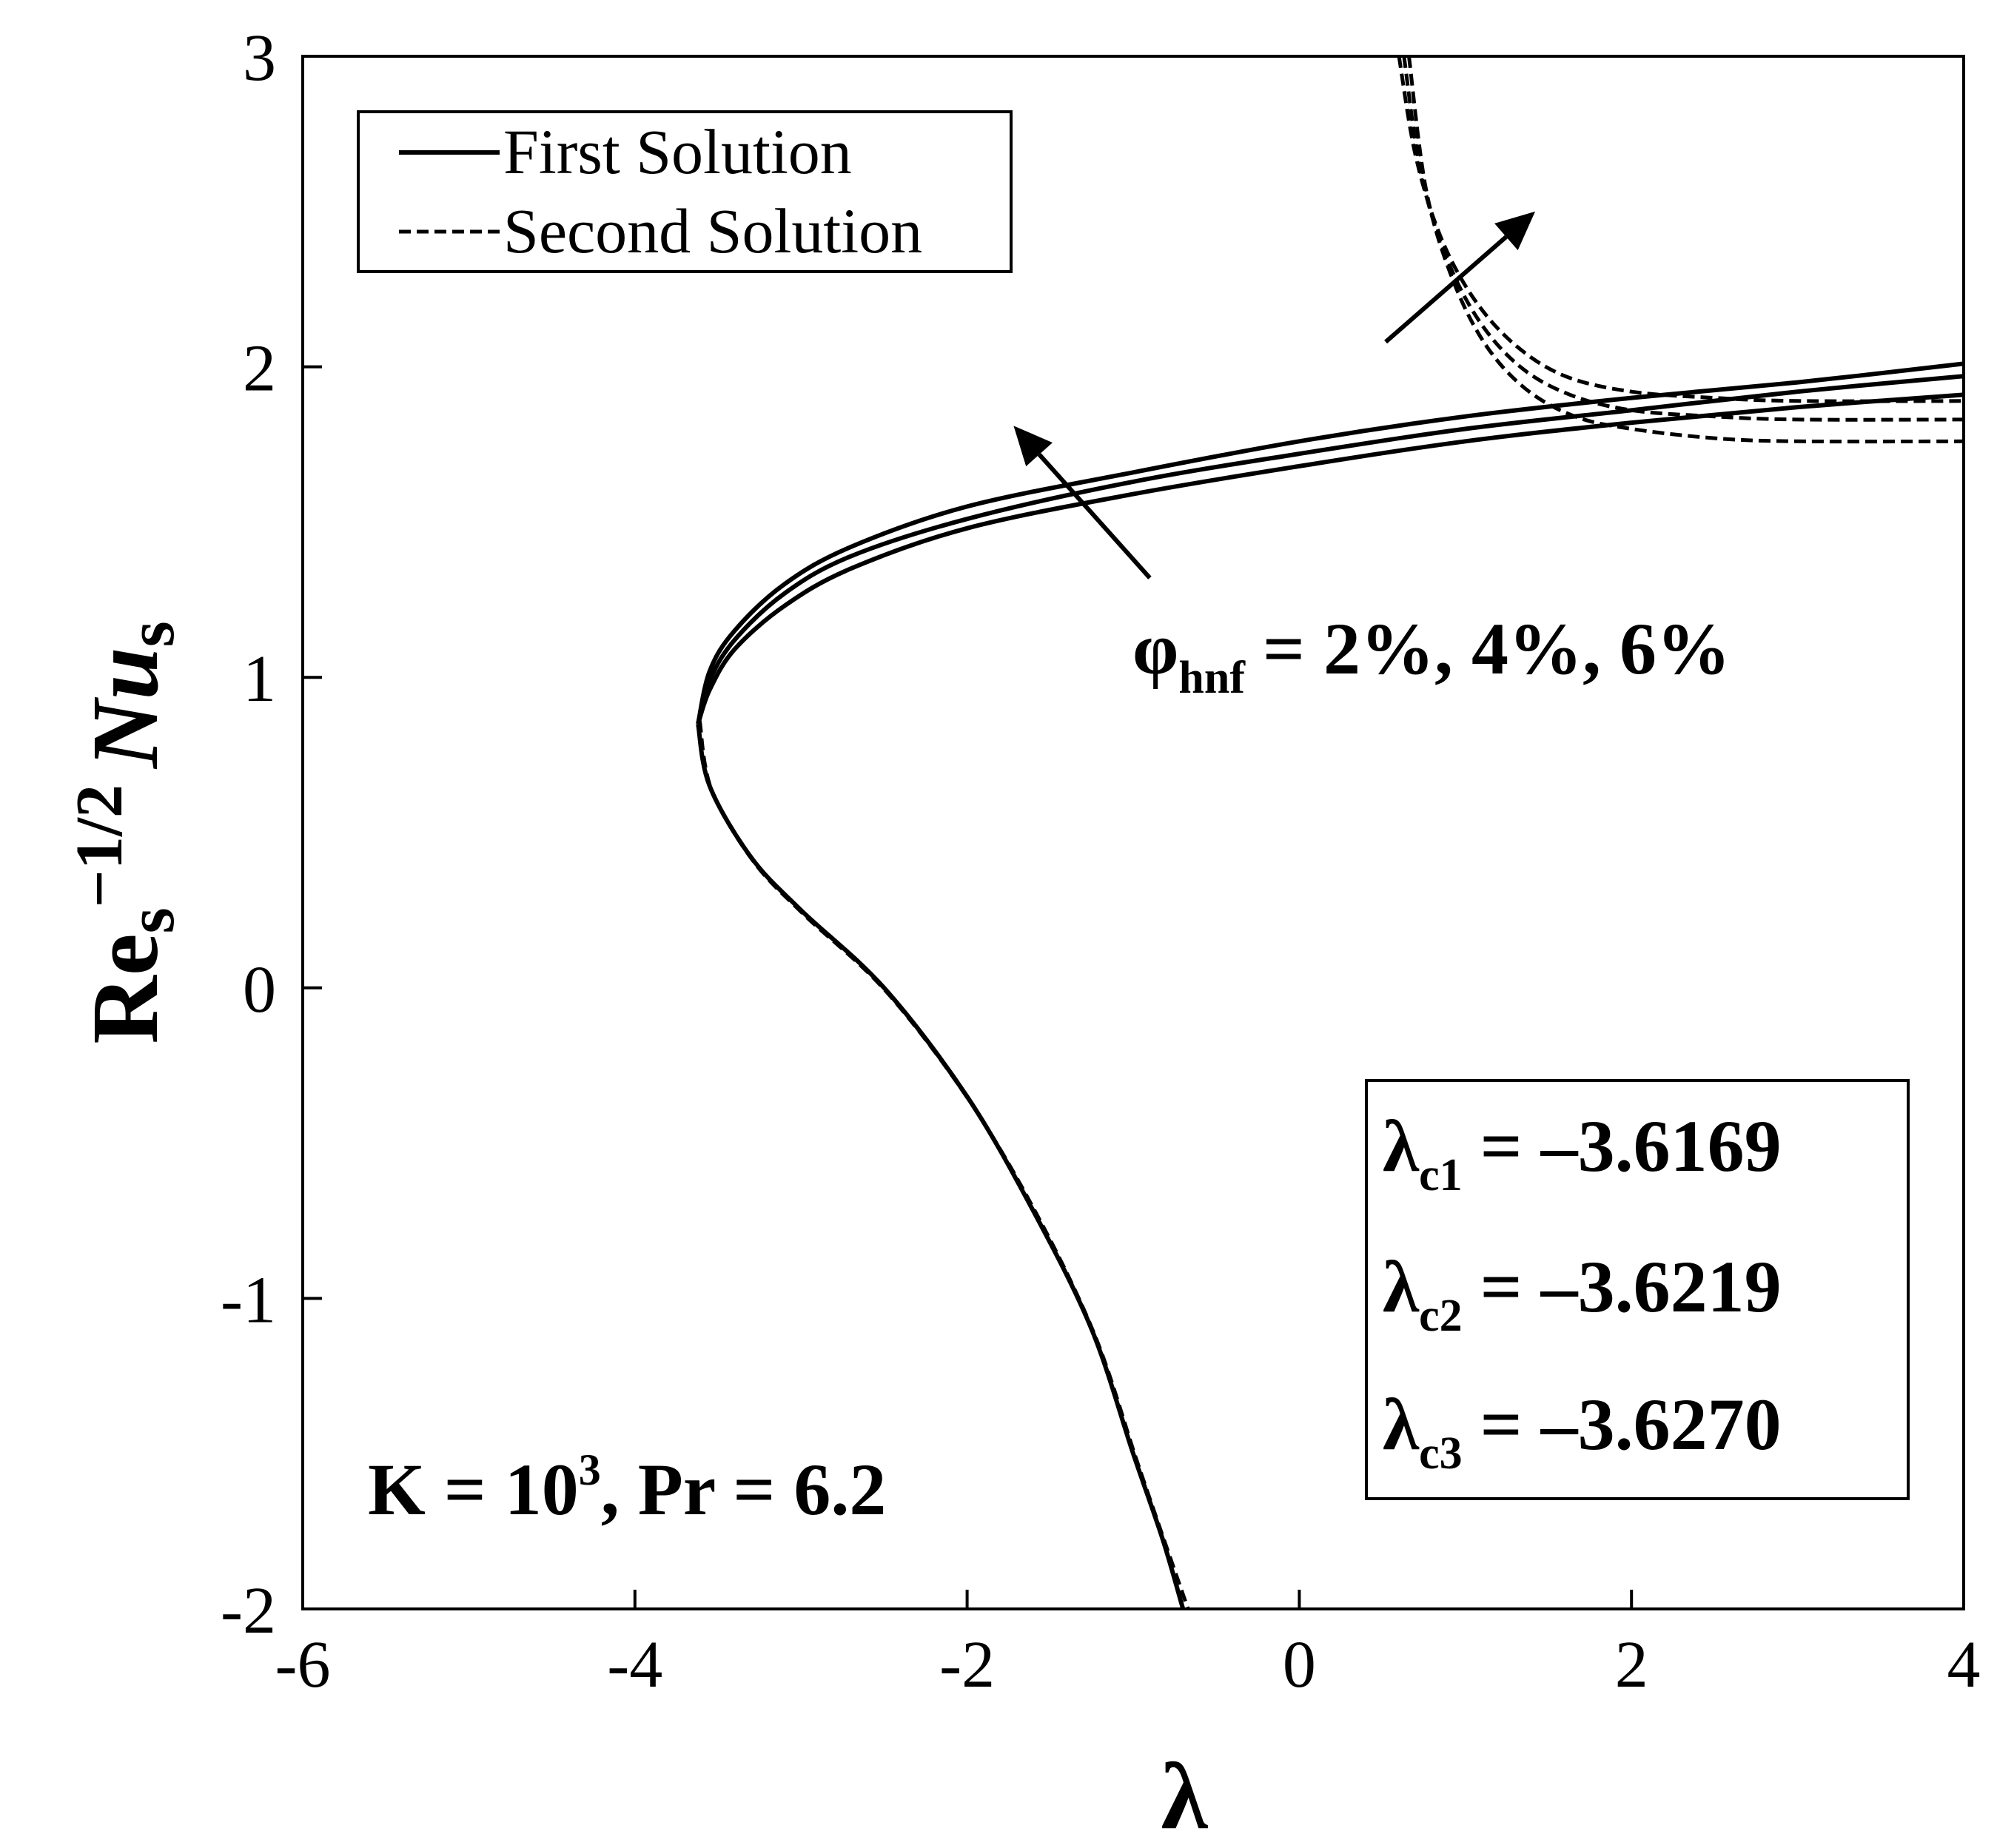  Describe the element at coordinates (1441, 1316) in the screenshot. I see `lambda-c2-sub: c2` at that location.